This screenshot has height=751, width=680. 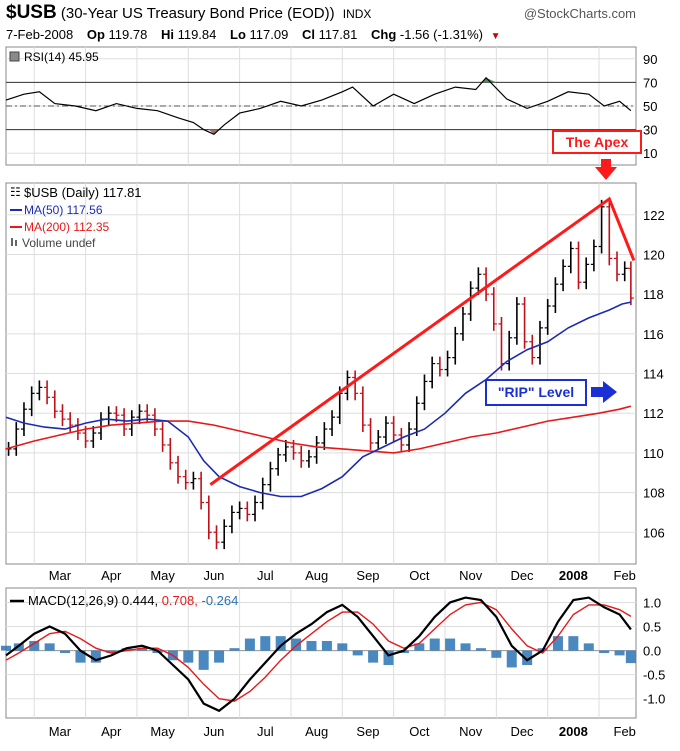 What do you see at coordinates (650, 106) in the screenshot?
I see `rsi-tick-label: 50` at bounding box center [650, 106].